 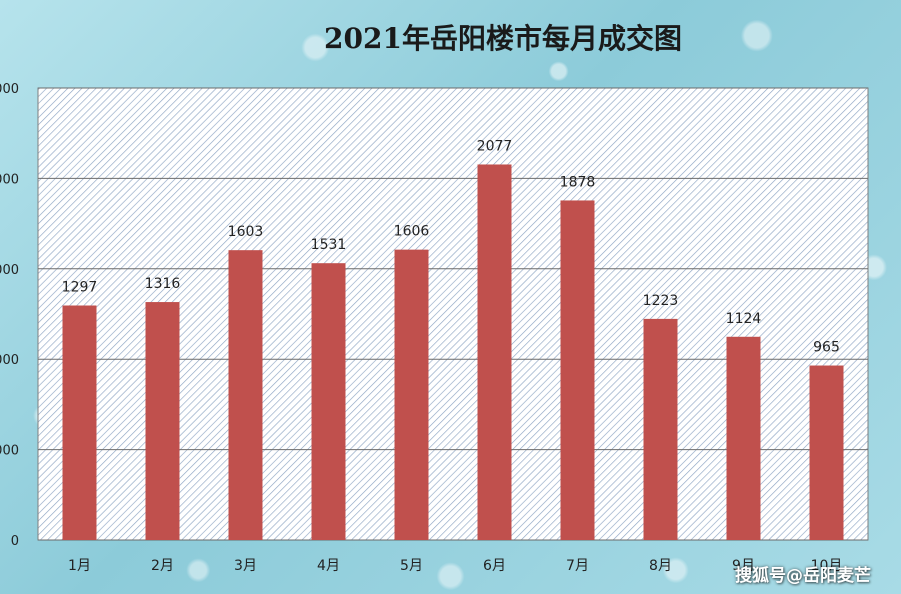 What do you see at coordinates (495, 146) in the screenshot?
I see `data-label: 2077` at bounding box center [495, 146].